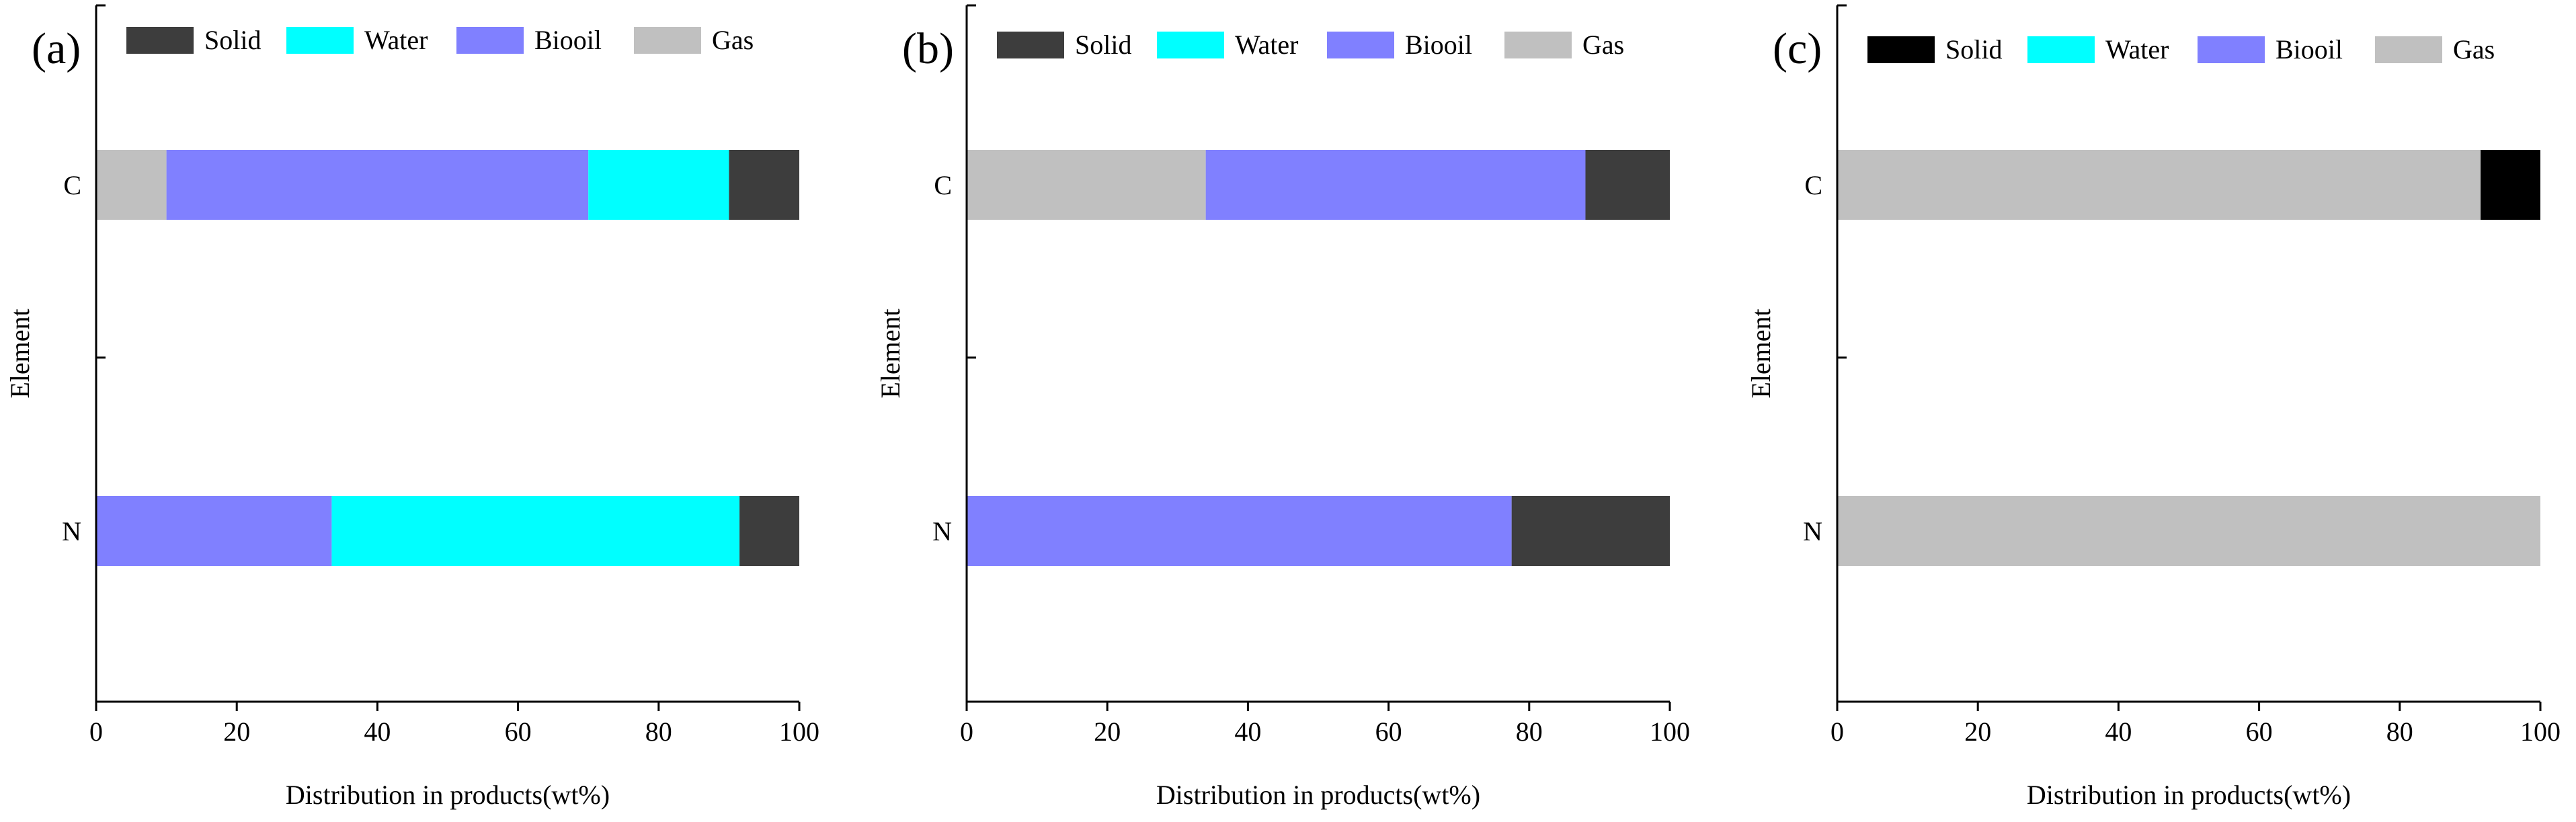  Describe the element at coordinates (535, 531) in the screenshot. I see `bar-n-water` at that location.